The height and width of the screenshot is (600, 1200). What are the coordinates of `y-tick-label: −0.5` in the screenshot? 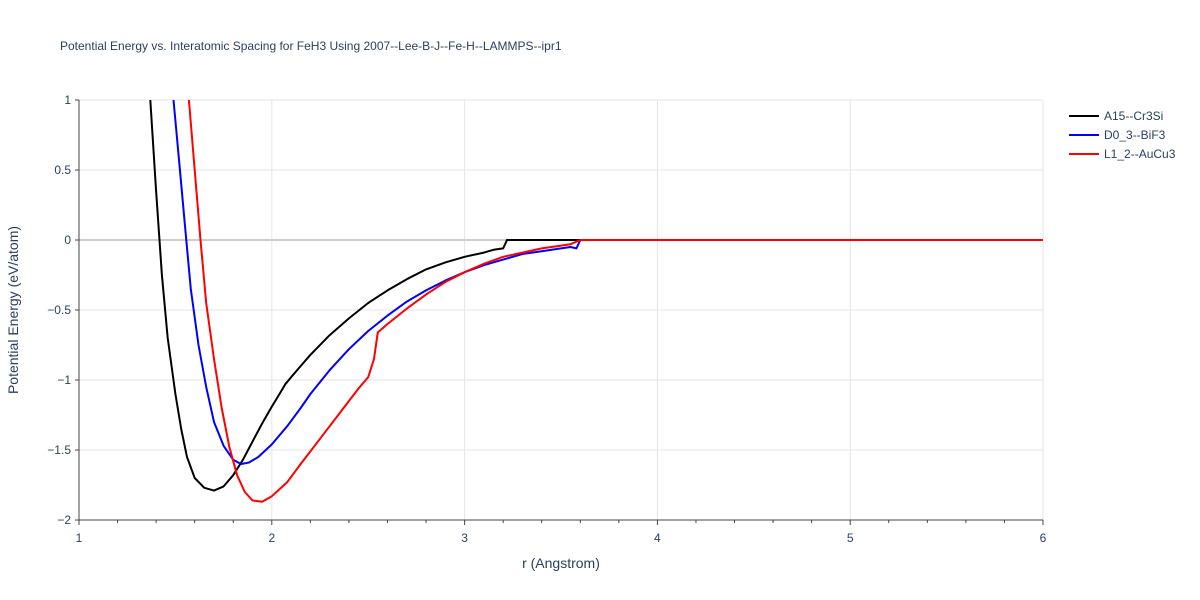 It's located at (59, 310).